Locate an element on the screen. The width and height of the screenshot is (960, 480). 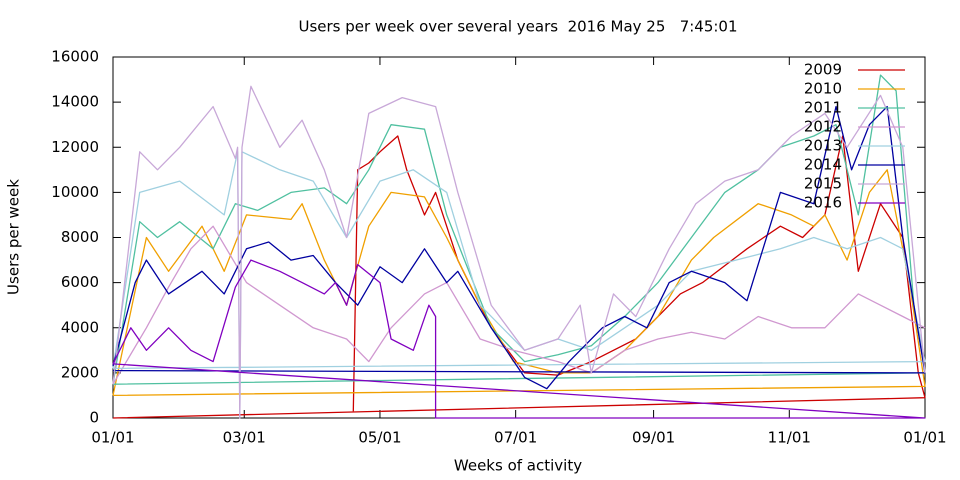
x-tick-label: 03/01 is located at coordinates (244, 438).